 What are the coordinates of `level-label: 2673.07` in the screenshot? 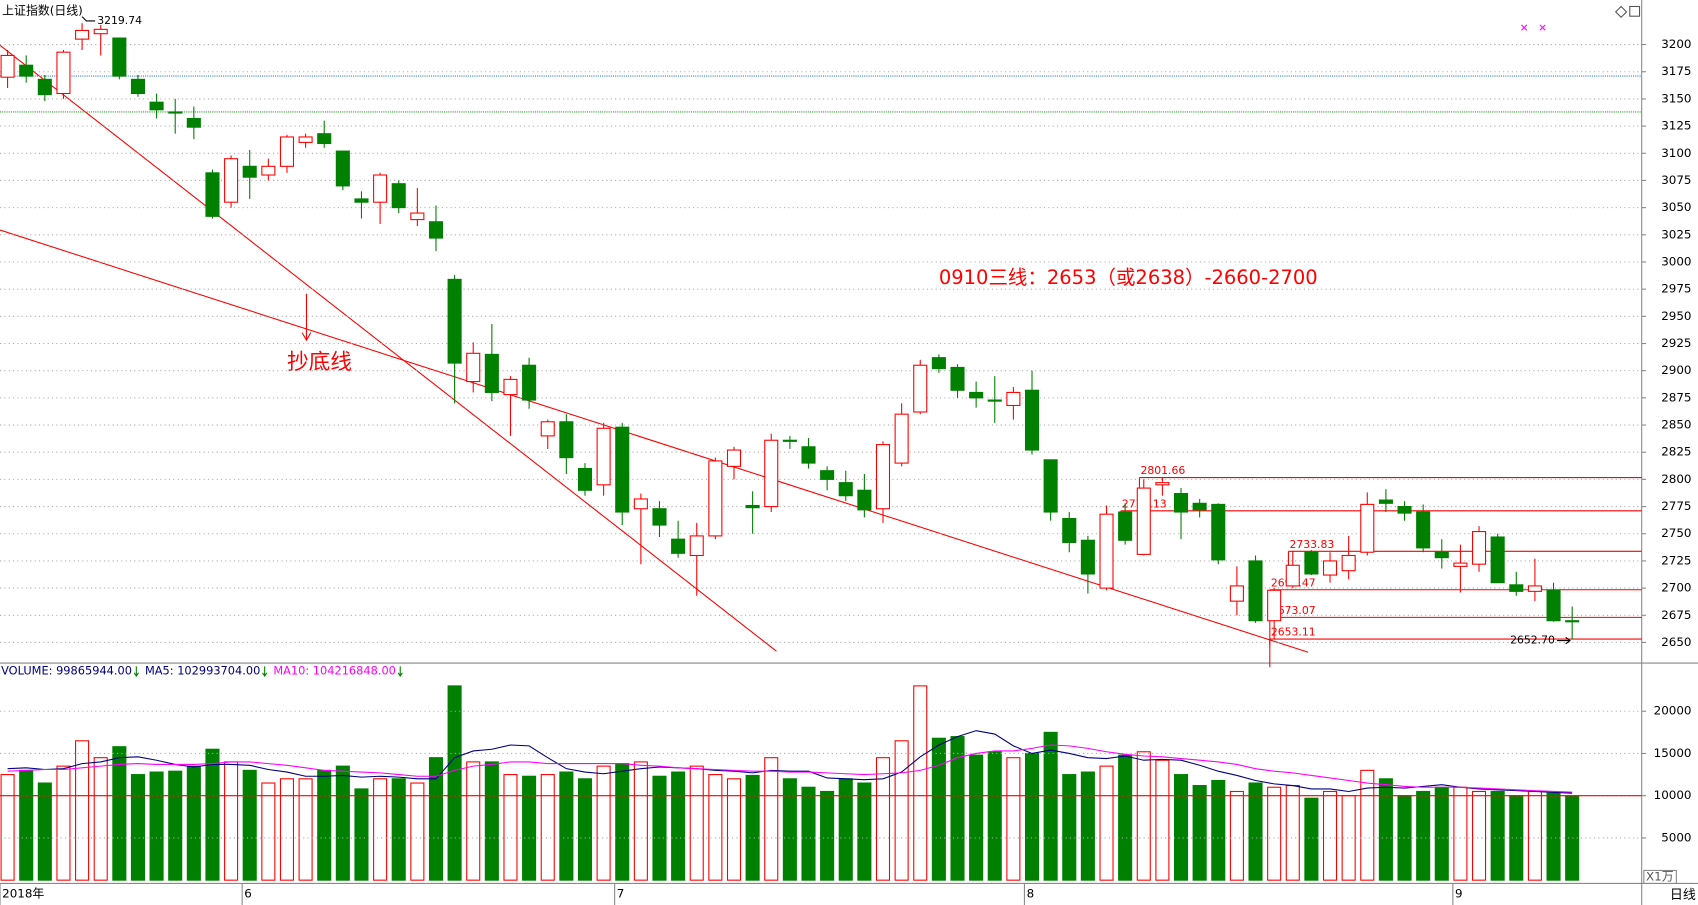 It's located at (1293, 610).